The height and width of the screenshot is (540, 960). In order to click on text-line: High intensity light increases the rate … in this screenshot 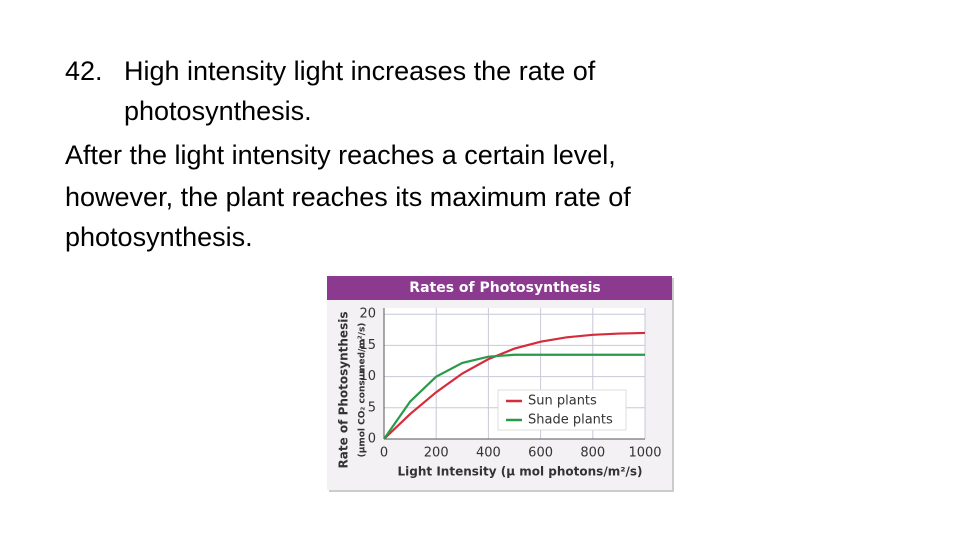, I will do `click(360, 71)`.